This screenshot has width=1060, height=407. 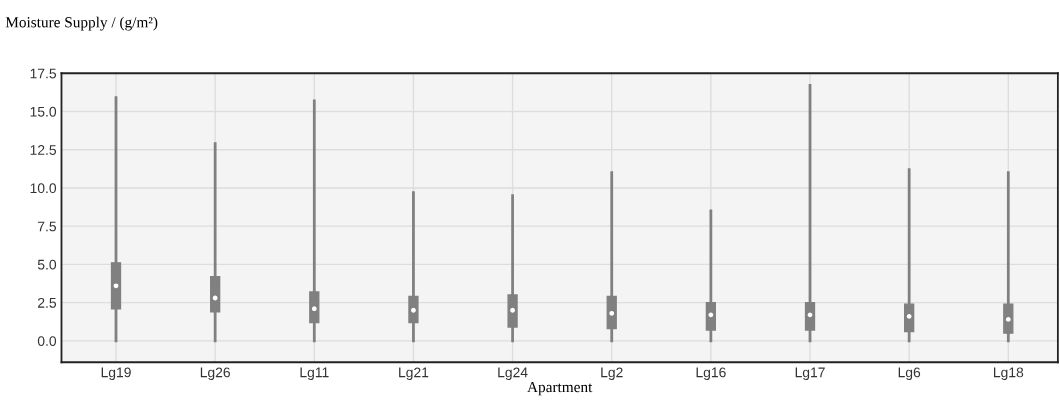 I want to click on y-tick-label: 15.0, so click(x=43, y=111).